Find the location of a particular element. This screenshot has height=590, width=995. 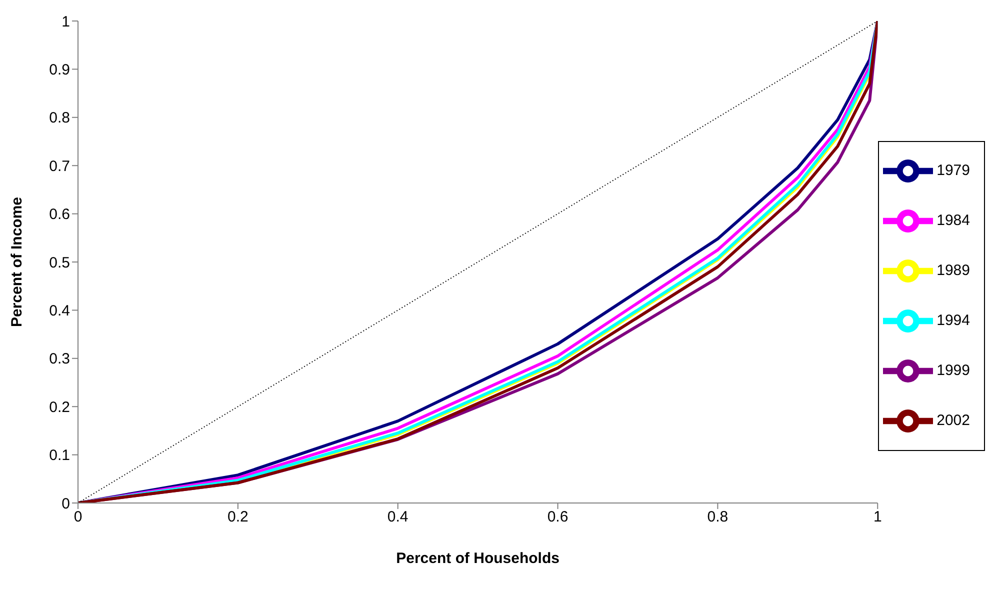

y-tick-label: 0.6 is located at coordinates (59, 215).